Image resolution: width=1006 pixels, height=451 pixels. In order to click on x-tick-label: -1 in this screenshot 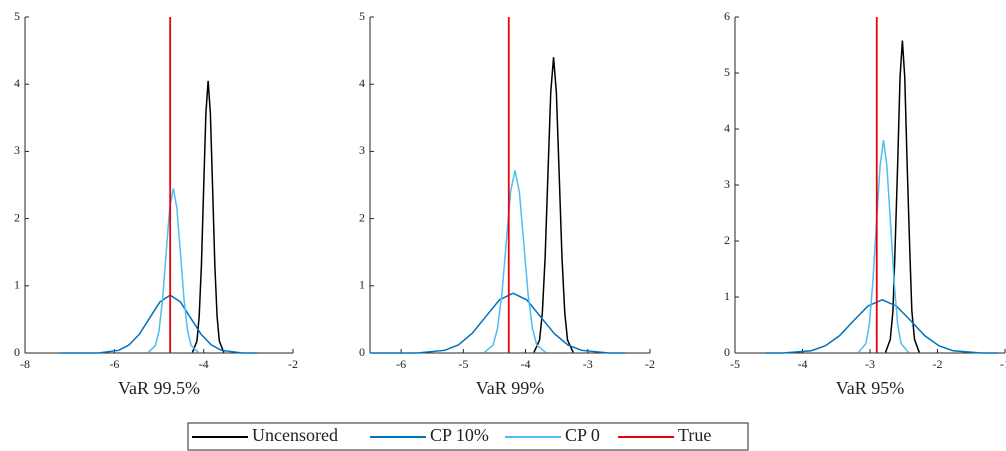, I will do `click(1003, 364)`.